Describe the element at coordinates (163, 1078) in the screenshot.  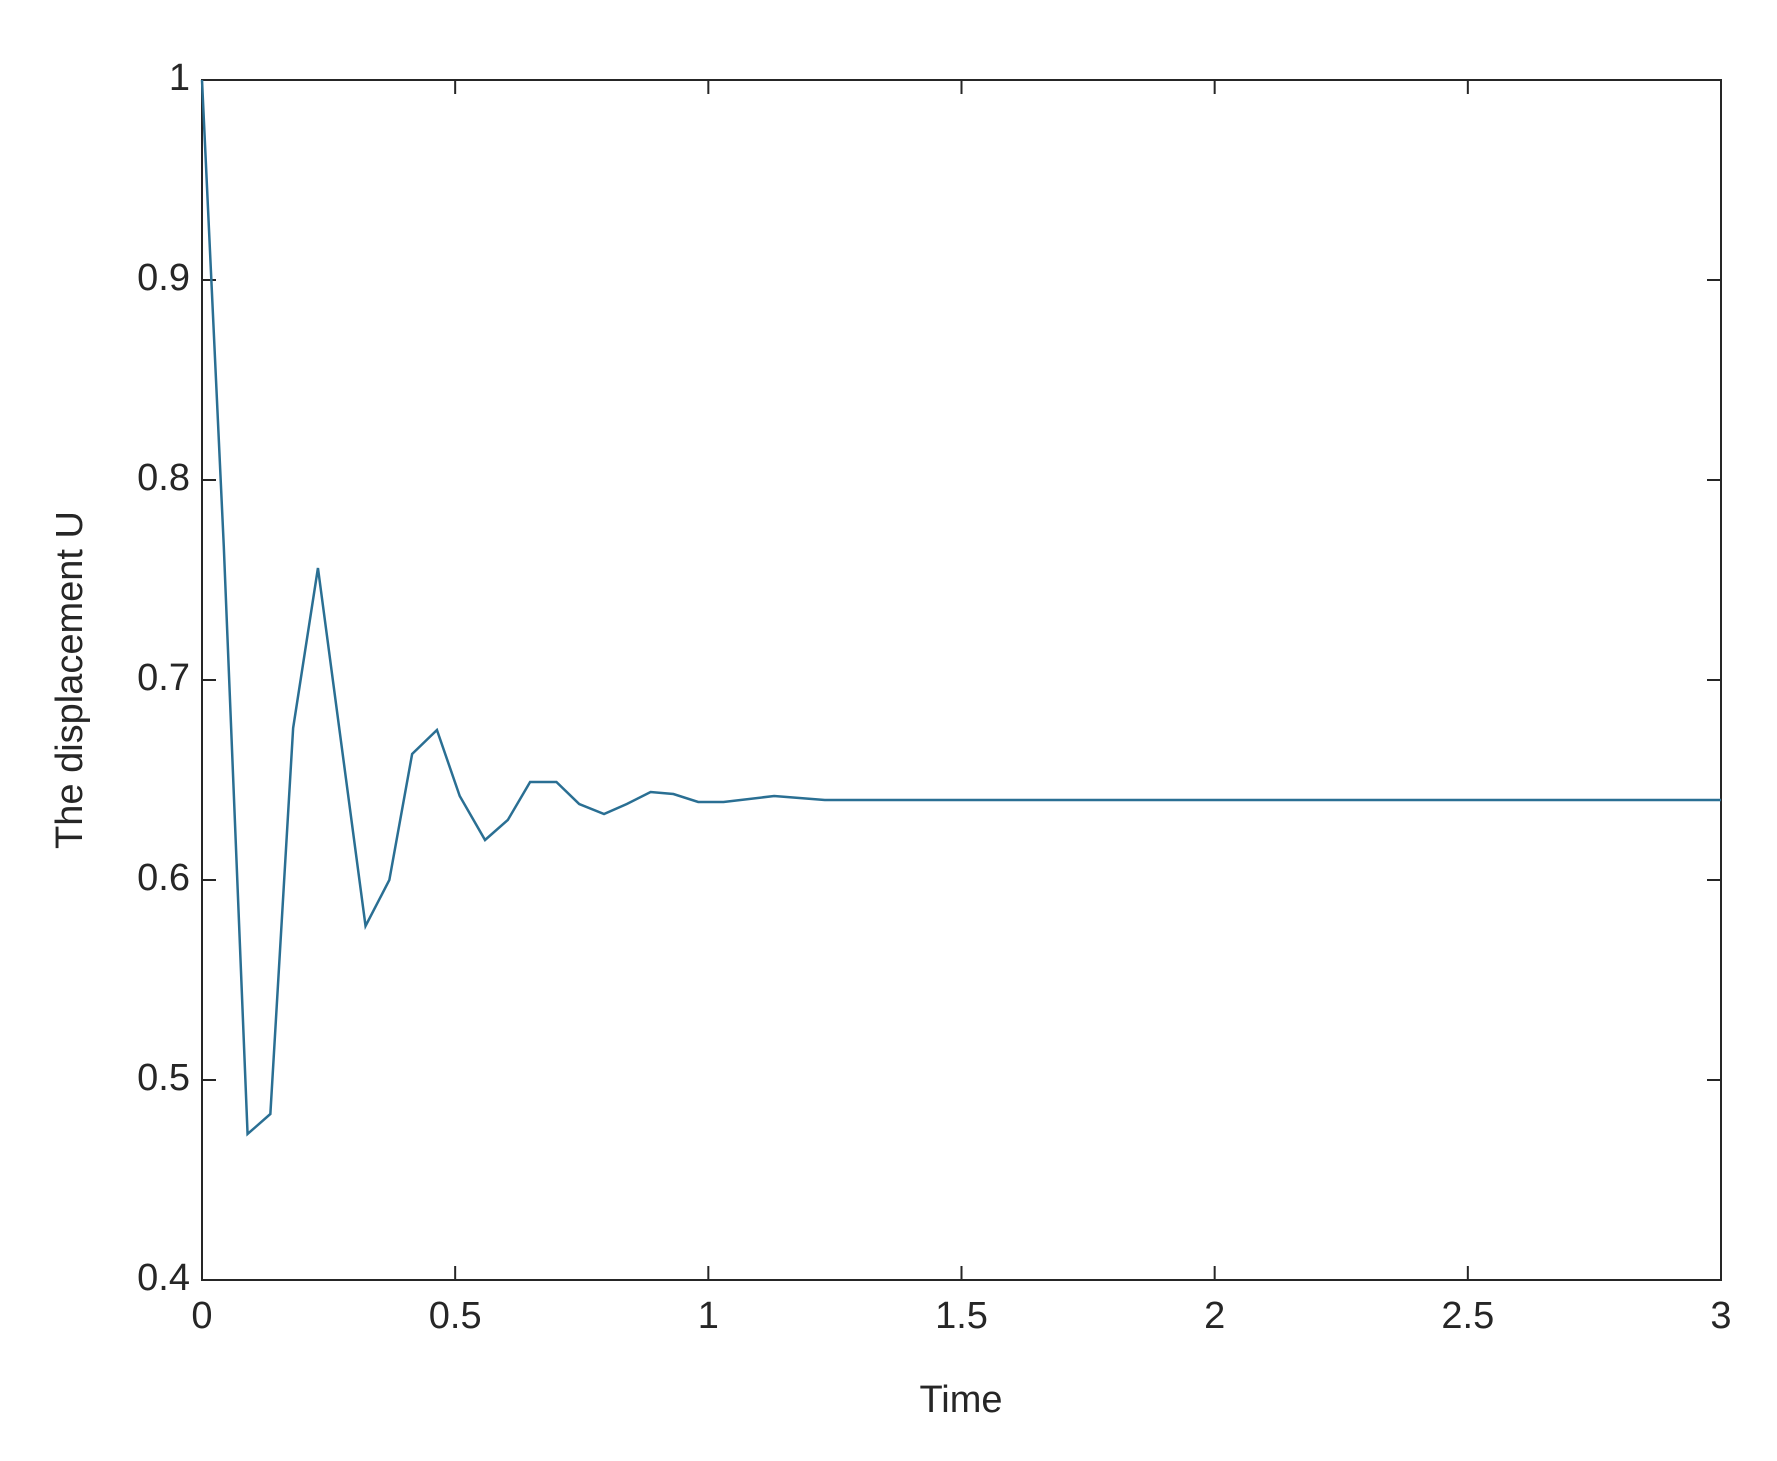
I see `y-tick-label: 0.5` at that location.